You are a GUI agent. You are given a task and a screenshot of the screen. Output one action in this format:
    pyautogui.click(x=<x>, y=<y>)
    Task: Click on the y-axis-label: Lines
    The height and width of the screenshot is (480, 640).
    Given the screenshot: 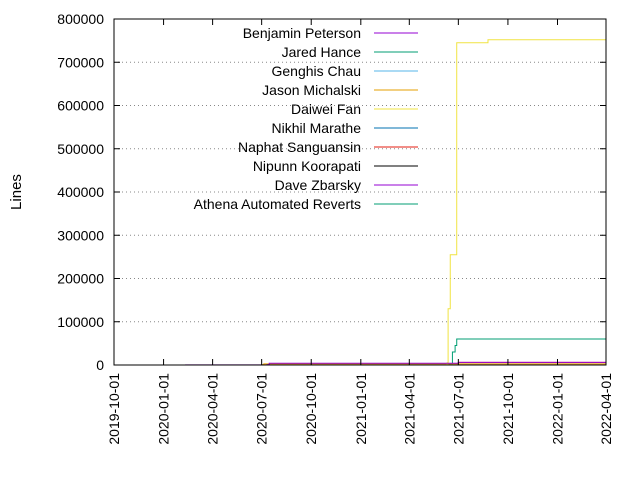 What is the action you would take?
    pyautogui.click(x=16, y=192)
    